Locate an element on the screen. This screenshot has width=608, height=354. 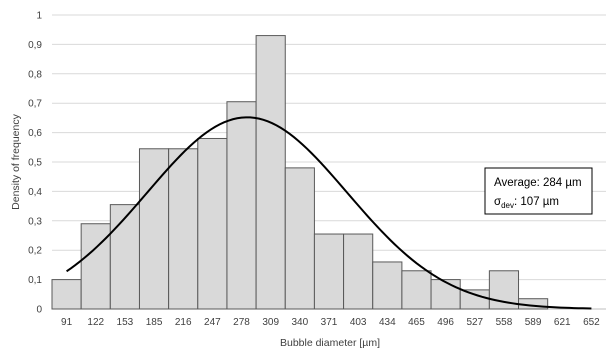
stats-box: Average: 284 µm σdev: 107 µm is located at coordinates (538, 191).